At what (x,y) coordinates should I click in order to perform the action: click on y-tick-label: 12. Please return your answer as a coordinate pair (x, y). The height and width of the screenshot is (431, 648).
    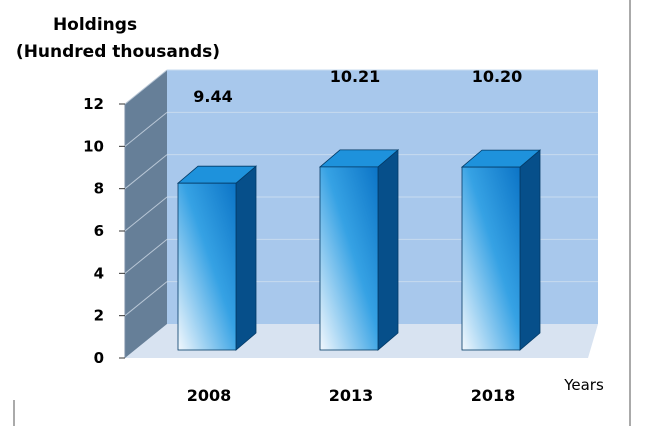
    Looking at the image, I should click on (93, 104).